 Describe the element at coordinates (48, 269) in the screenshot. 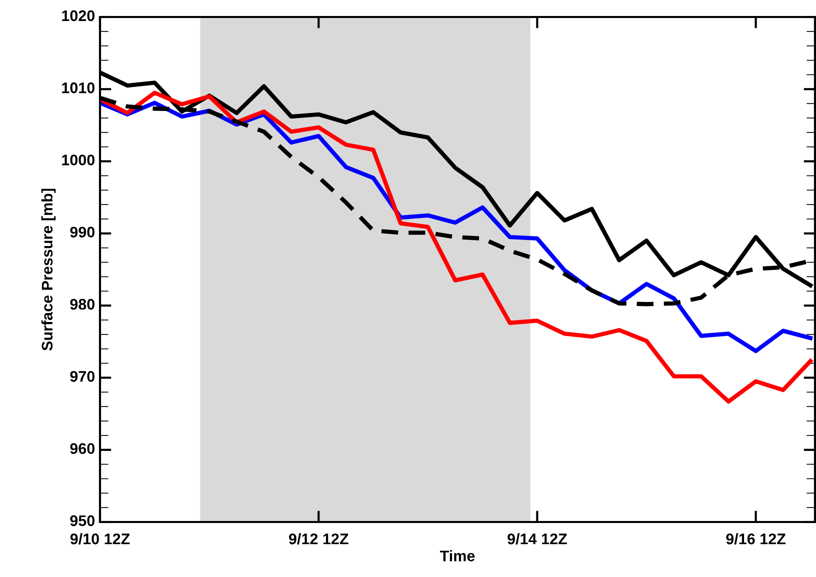

I see `y-axis-title: Surface Pressure [mb]` at that location.